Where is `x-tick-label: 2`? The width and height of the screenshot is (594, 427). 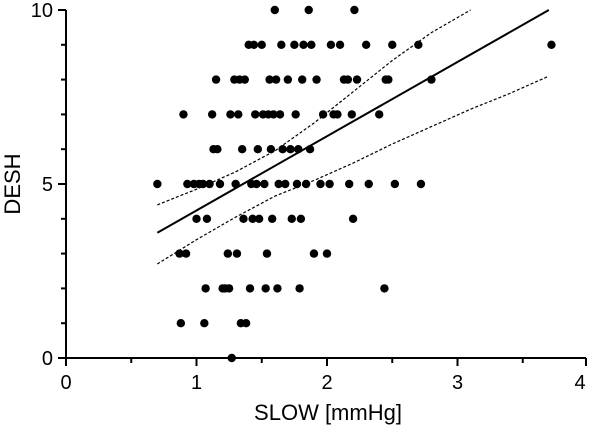 x-tick-label: 2 is located at coordinates (326, 383).